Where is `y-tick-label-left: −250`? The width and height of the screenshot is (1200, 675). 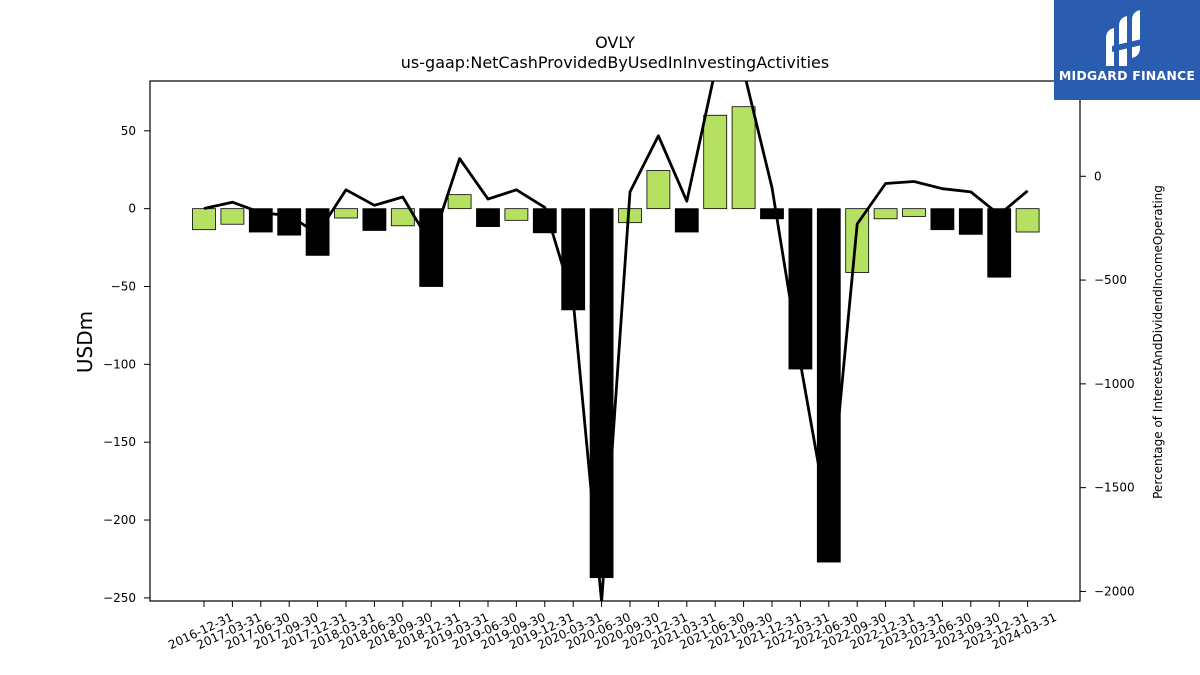 y-tick-label-left: −250 is located at coordinates (119, 598).